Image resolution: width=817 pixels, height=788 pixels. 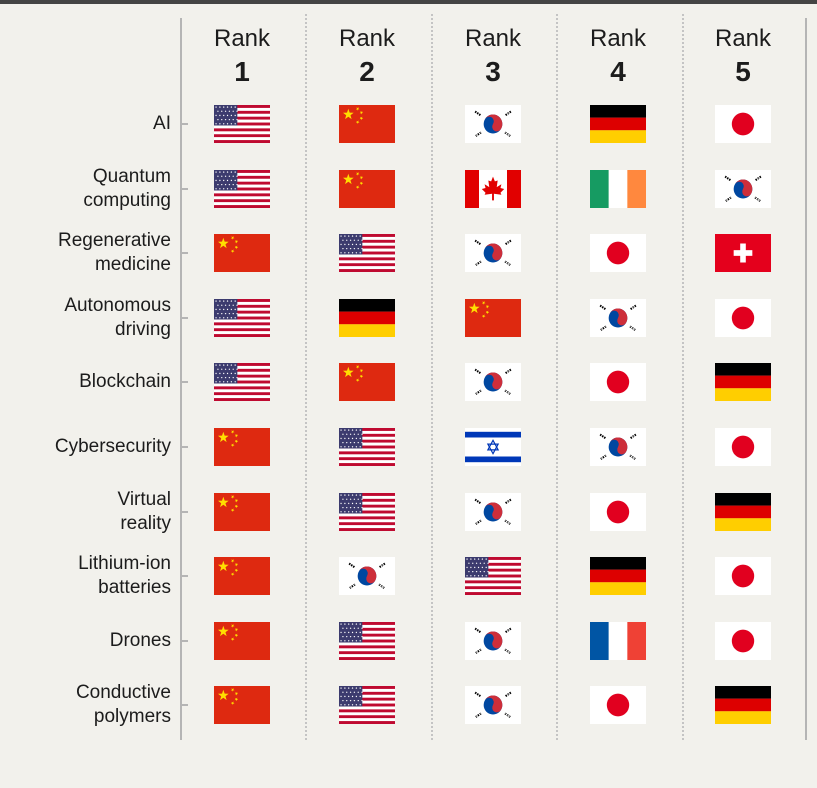 What do you see at coordinates (806, 379) in the screenshot?
I see `right-axis-line` at bounding box center [806, 379].